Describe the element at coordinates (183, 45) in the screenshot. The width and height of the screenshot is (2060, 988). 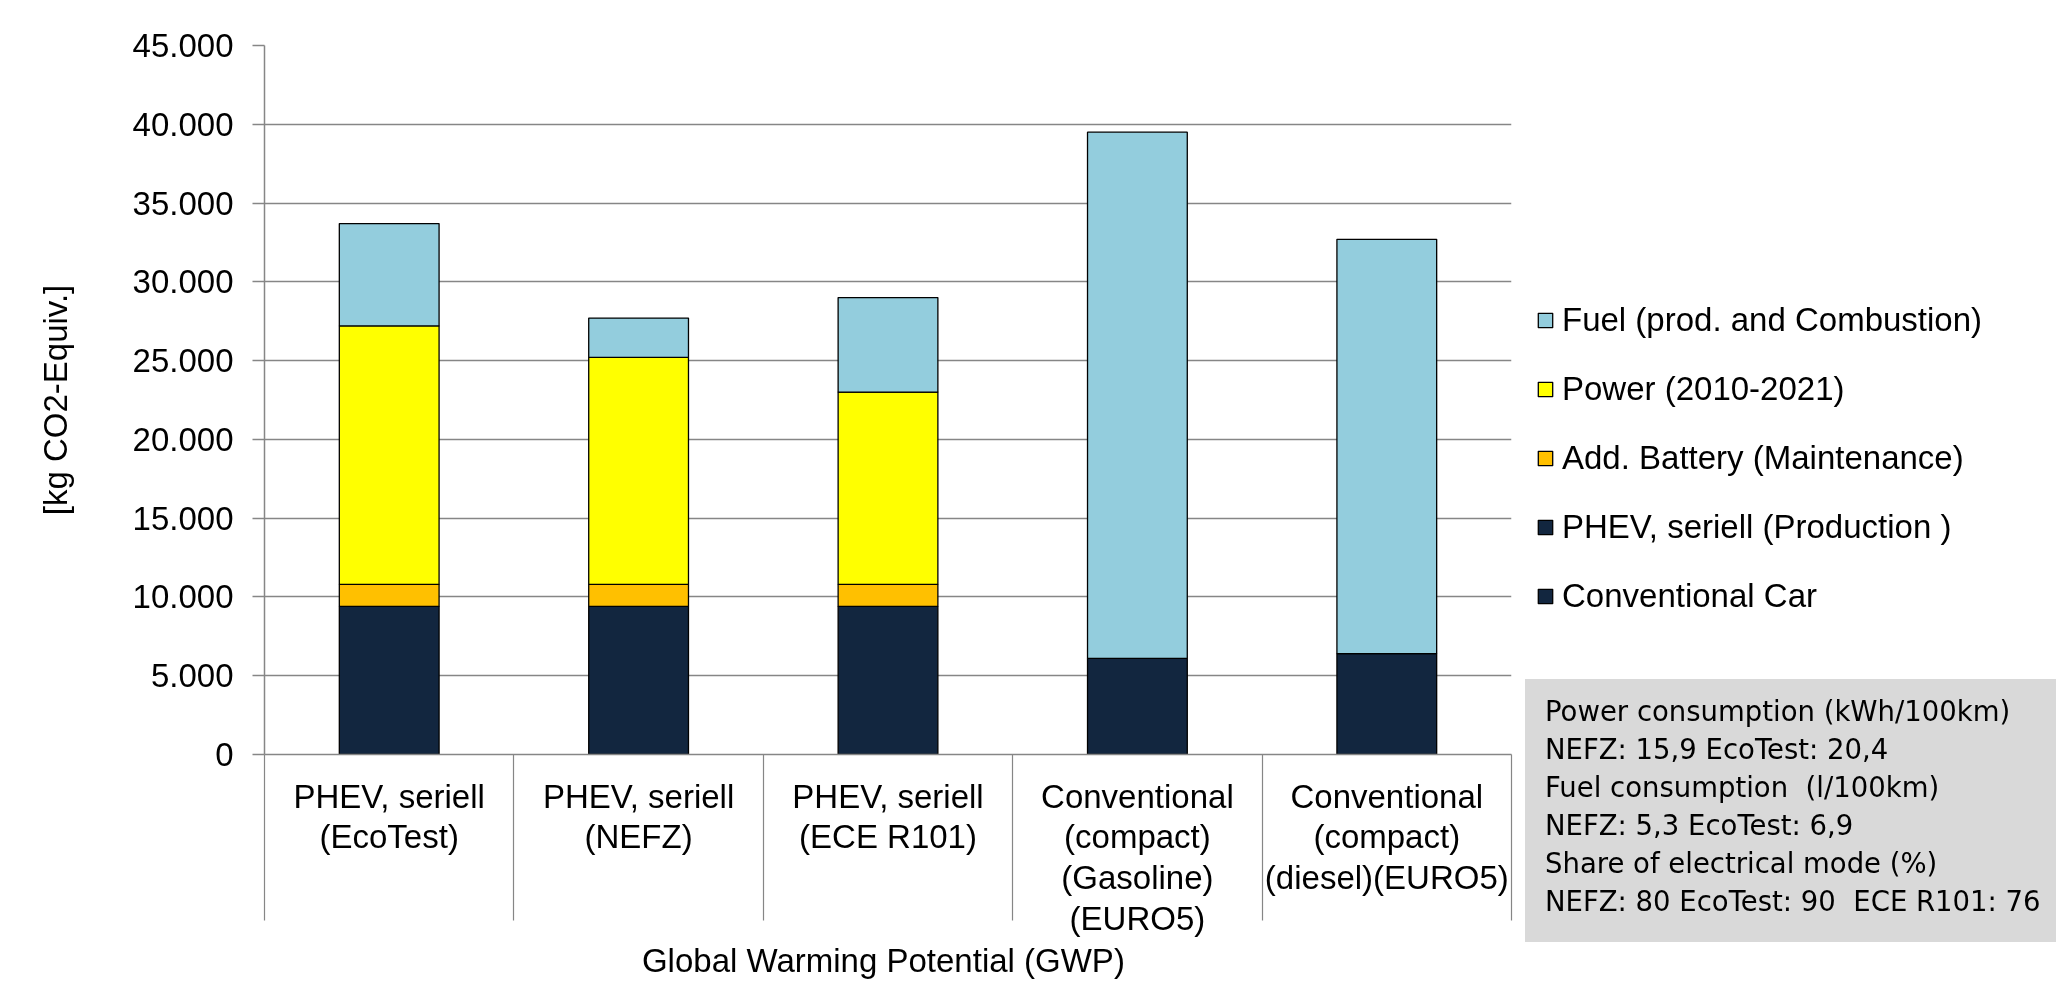
I see `y-tick-label: 45.000` at that location.